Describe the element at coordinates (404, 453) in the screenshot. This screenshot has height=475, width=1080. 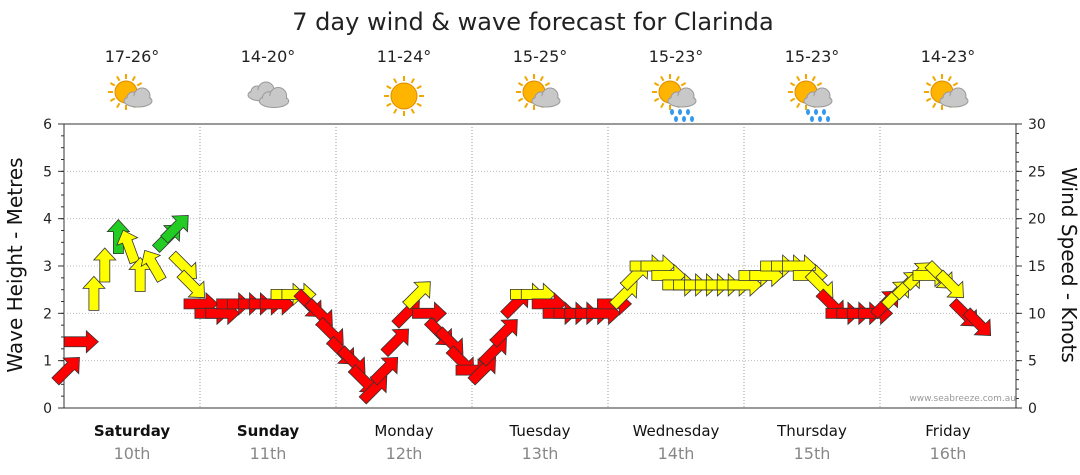
I see `date-label: 12th` at that location.